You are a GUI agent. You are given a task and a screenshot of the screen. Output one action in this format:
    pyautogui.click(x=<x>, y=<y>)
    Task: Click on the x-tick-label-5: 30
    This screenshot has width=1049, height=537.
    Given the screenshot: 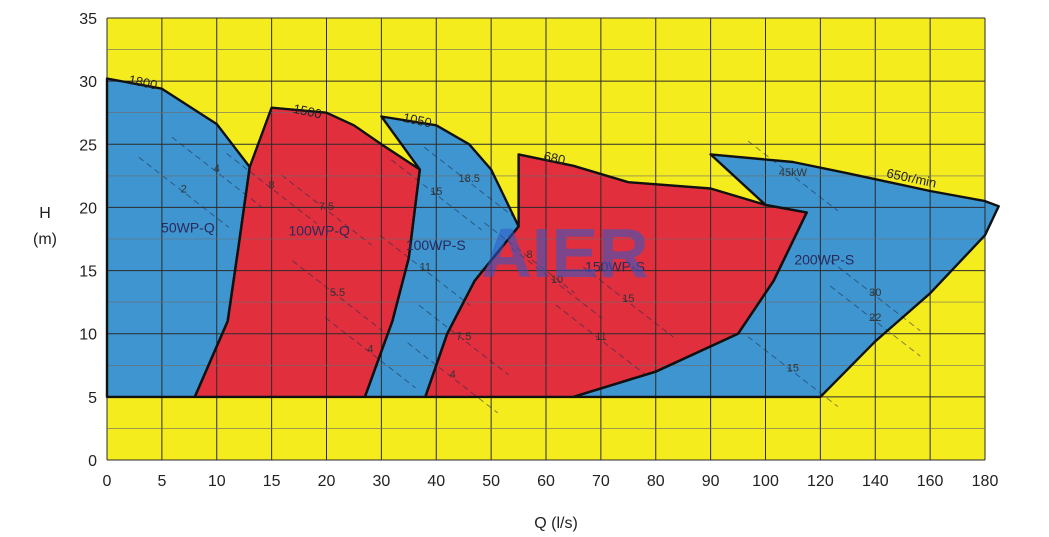 What is the action you would take?
    pyautogui.click(x=382, y=481)
    